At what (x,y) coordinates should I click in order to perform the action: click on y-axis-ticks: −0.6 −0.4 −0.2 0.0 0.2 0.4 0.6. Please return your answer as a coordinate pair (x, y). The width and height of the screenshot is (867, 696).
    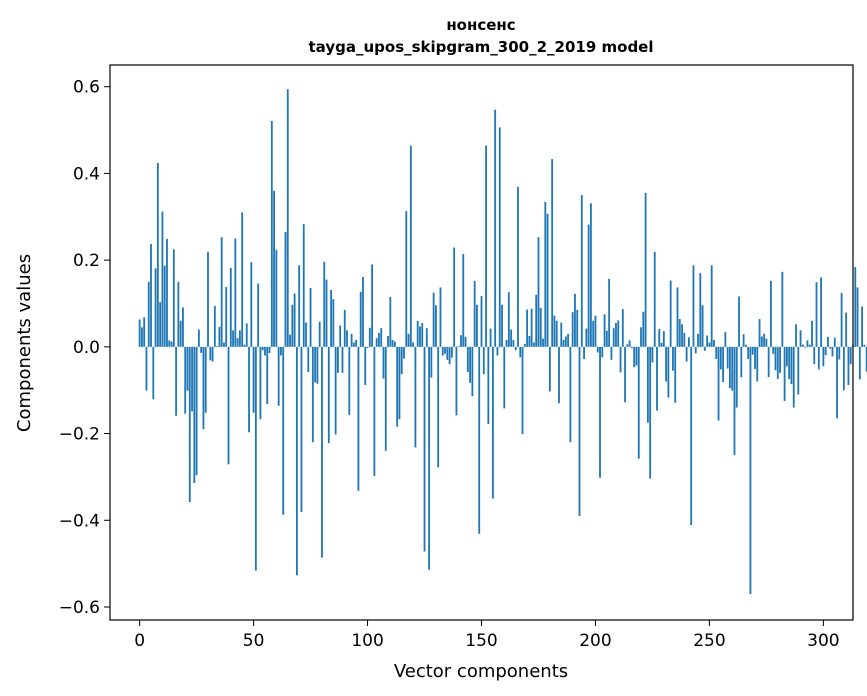
    Looking at the image, I should click on (84, 348).